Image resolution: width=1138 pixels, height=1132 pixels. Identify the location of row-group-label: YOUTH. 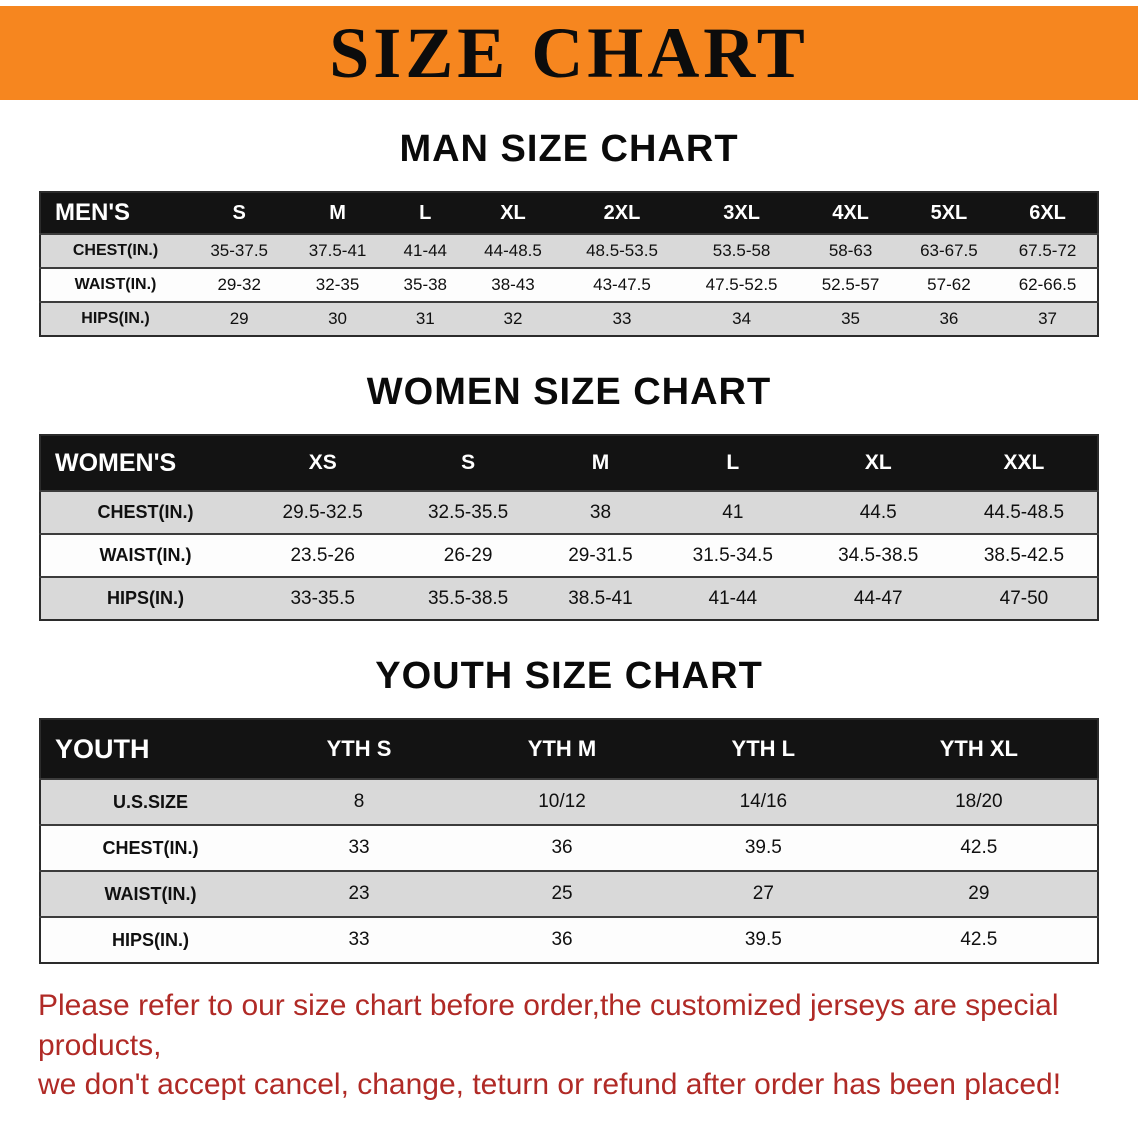
(150, 749).